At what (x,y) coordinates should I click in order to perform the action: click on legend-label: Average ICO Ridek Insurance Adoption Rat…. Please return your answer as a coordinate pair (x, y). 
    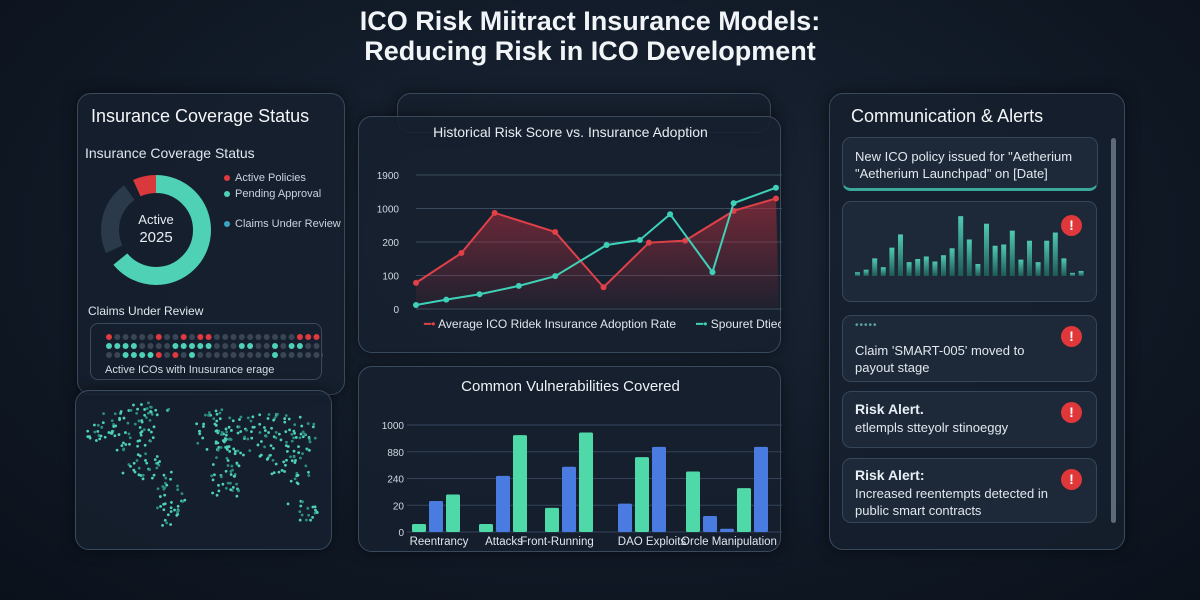
    Looking at the image, I should click on (557, 324).